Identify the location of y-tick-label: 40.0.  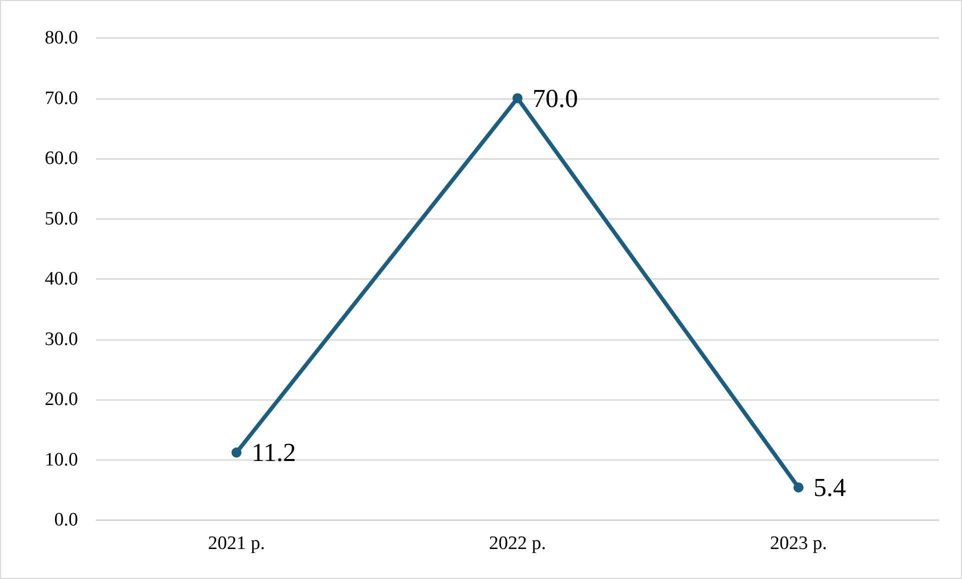
(61, 279).